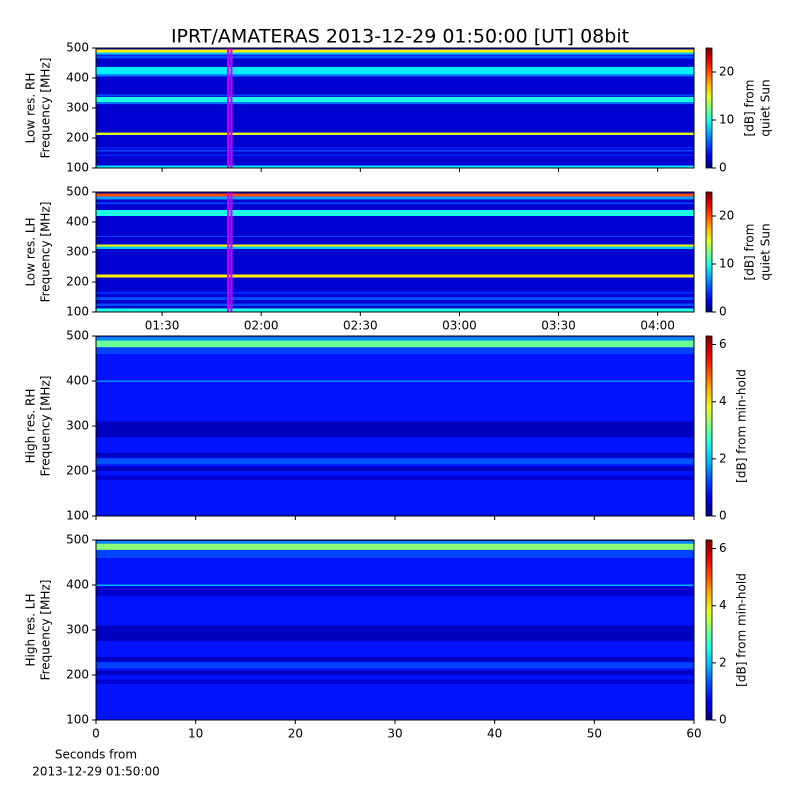  I want to click on colorbar-tick-label: 10, so click(726, 120).